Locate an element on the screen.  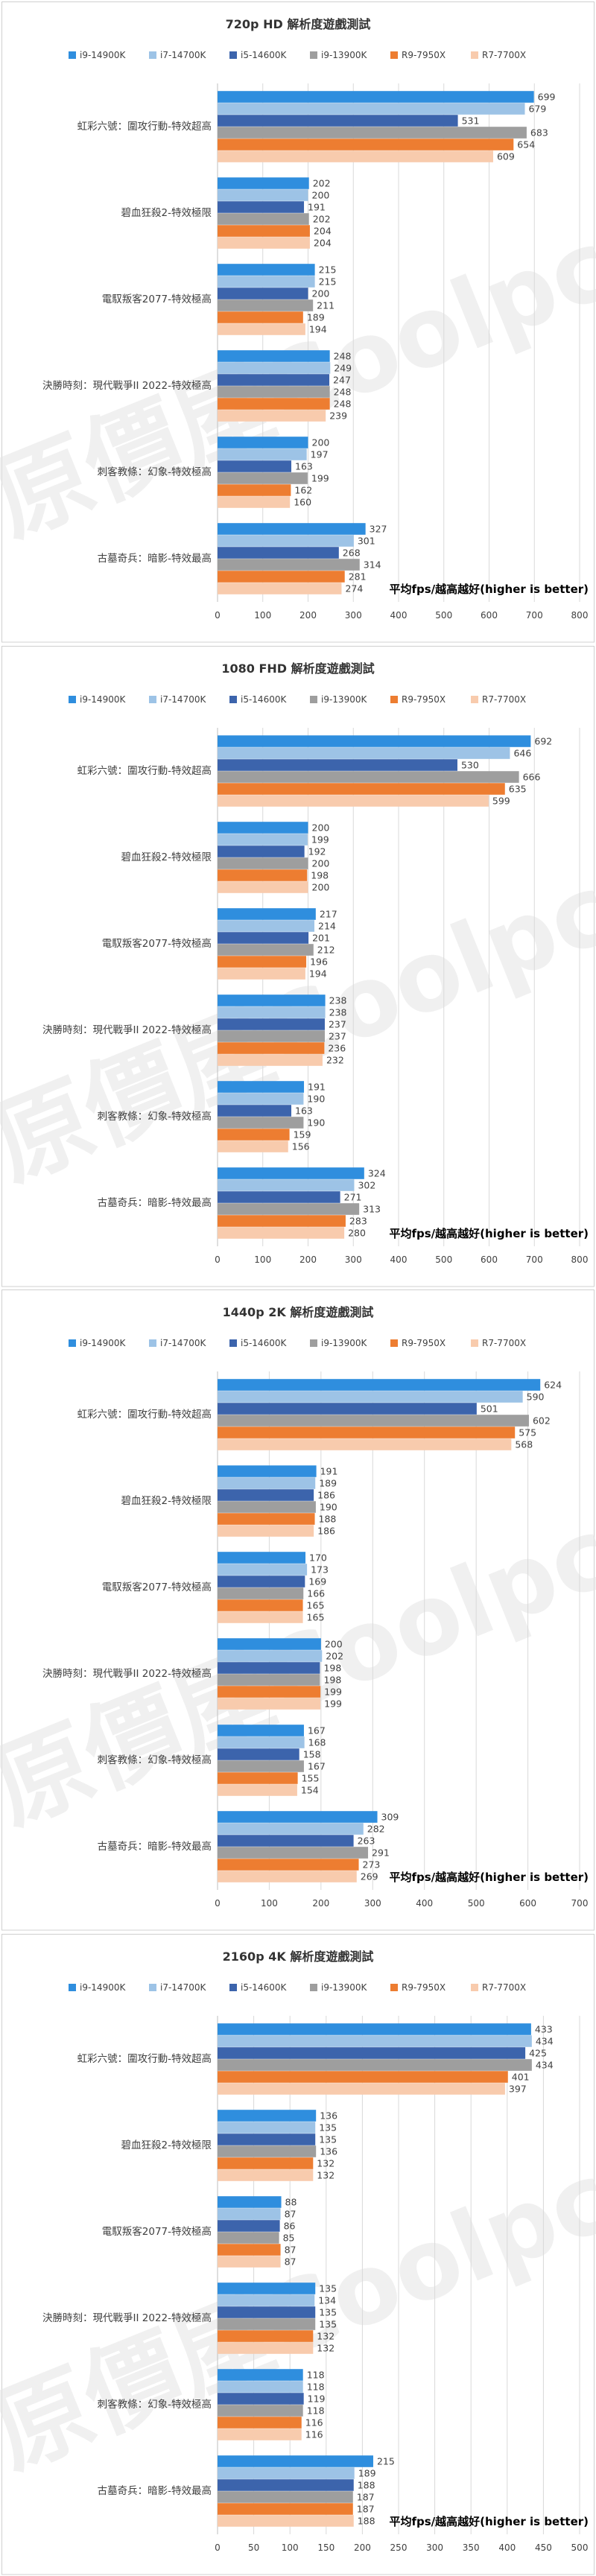
data-label: 136 is located at coordinates (329, 2151).